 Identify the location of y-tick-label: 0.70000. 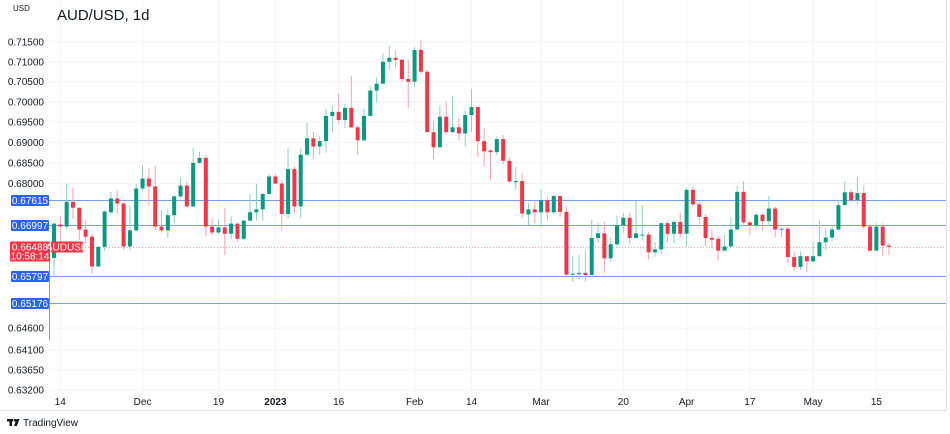
(26, 102).